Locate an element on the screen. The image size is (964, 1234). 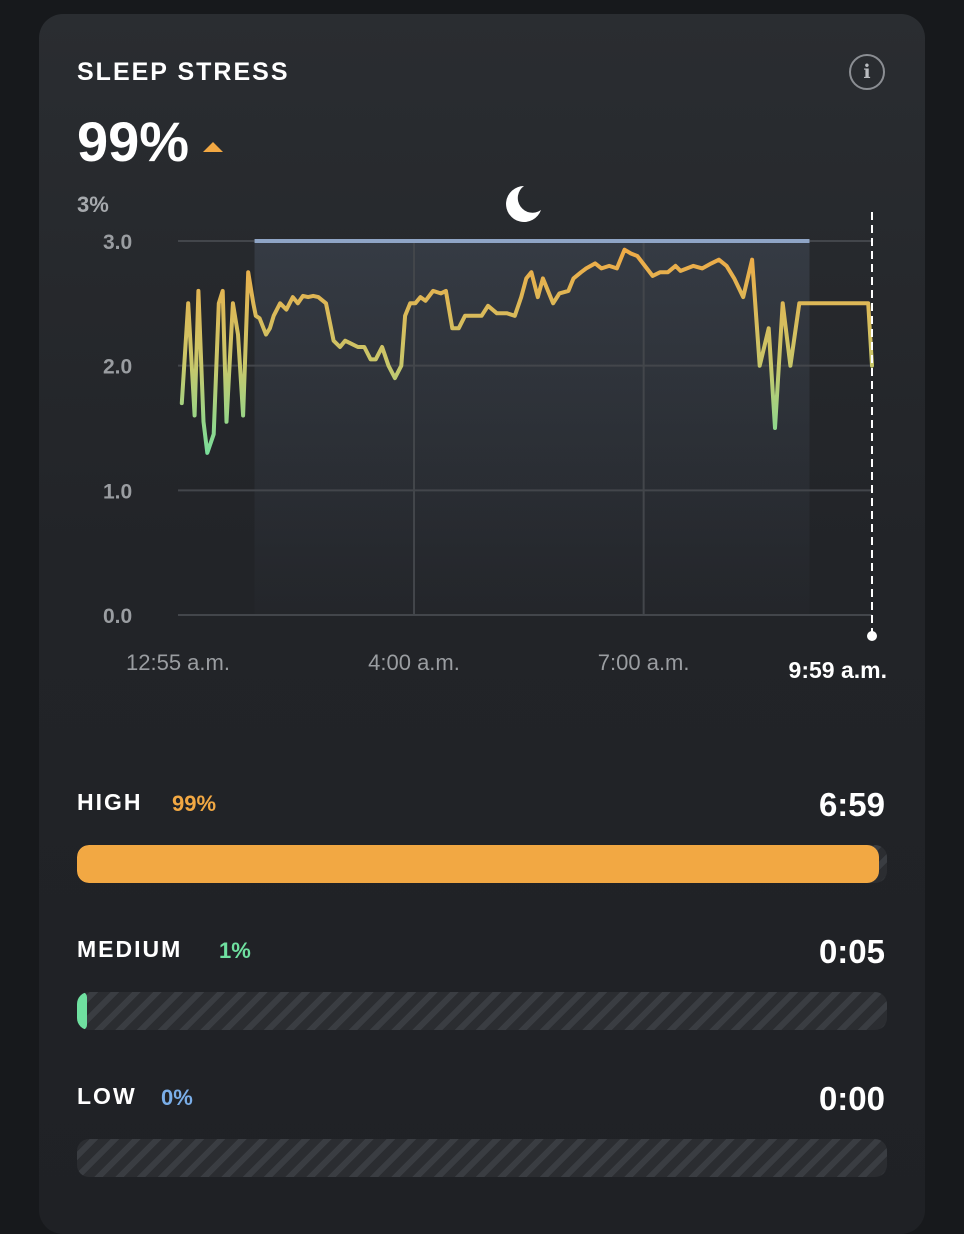
x-tick-label: 7:00 a.m. is located at coordinates (644, 662).